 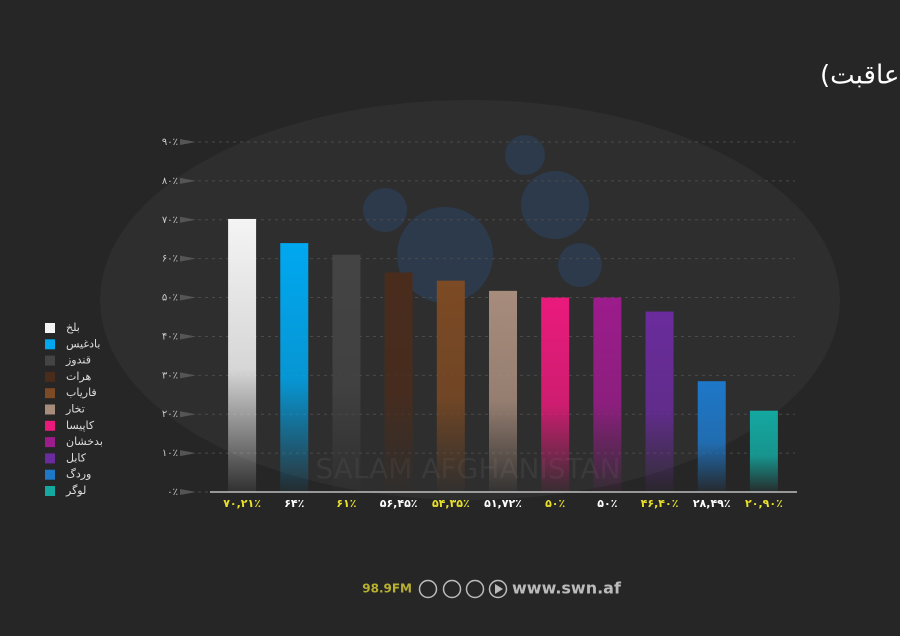 What do you see at coordinates (451, 503) in the screenshot?
I see `value-label: ۵۴,۳۵٪` at bounding box center [451, 503].